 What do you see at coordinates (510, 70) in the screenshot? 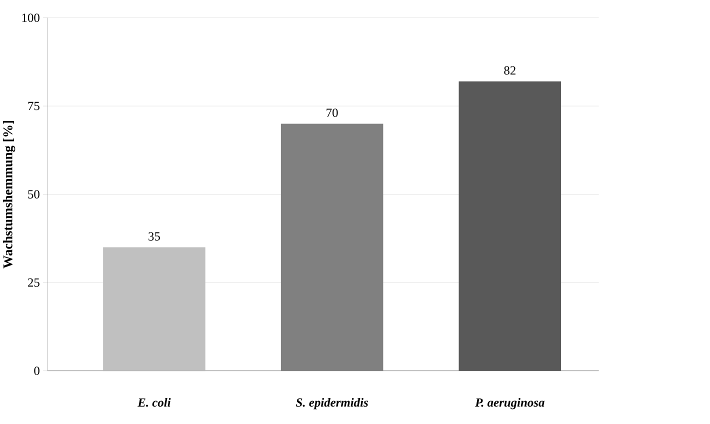
I see `data-label: 82` at bounding box center [510, 70].